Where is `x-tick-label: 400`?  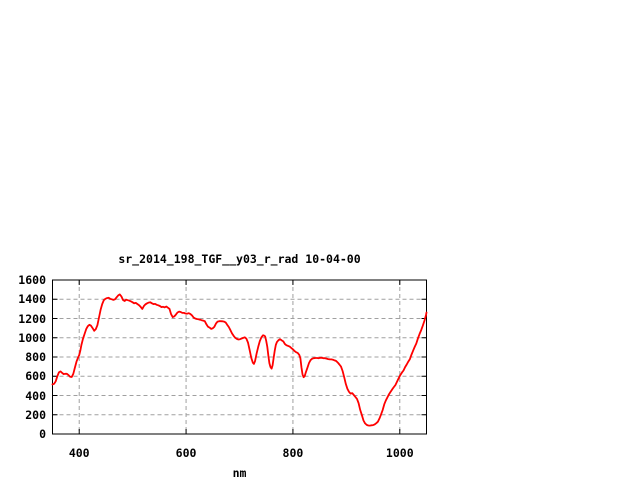 x-tick-label: 400 is located at coordinates (79, 453).